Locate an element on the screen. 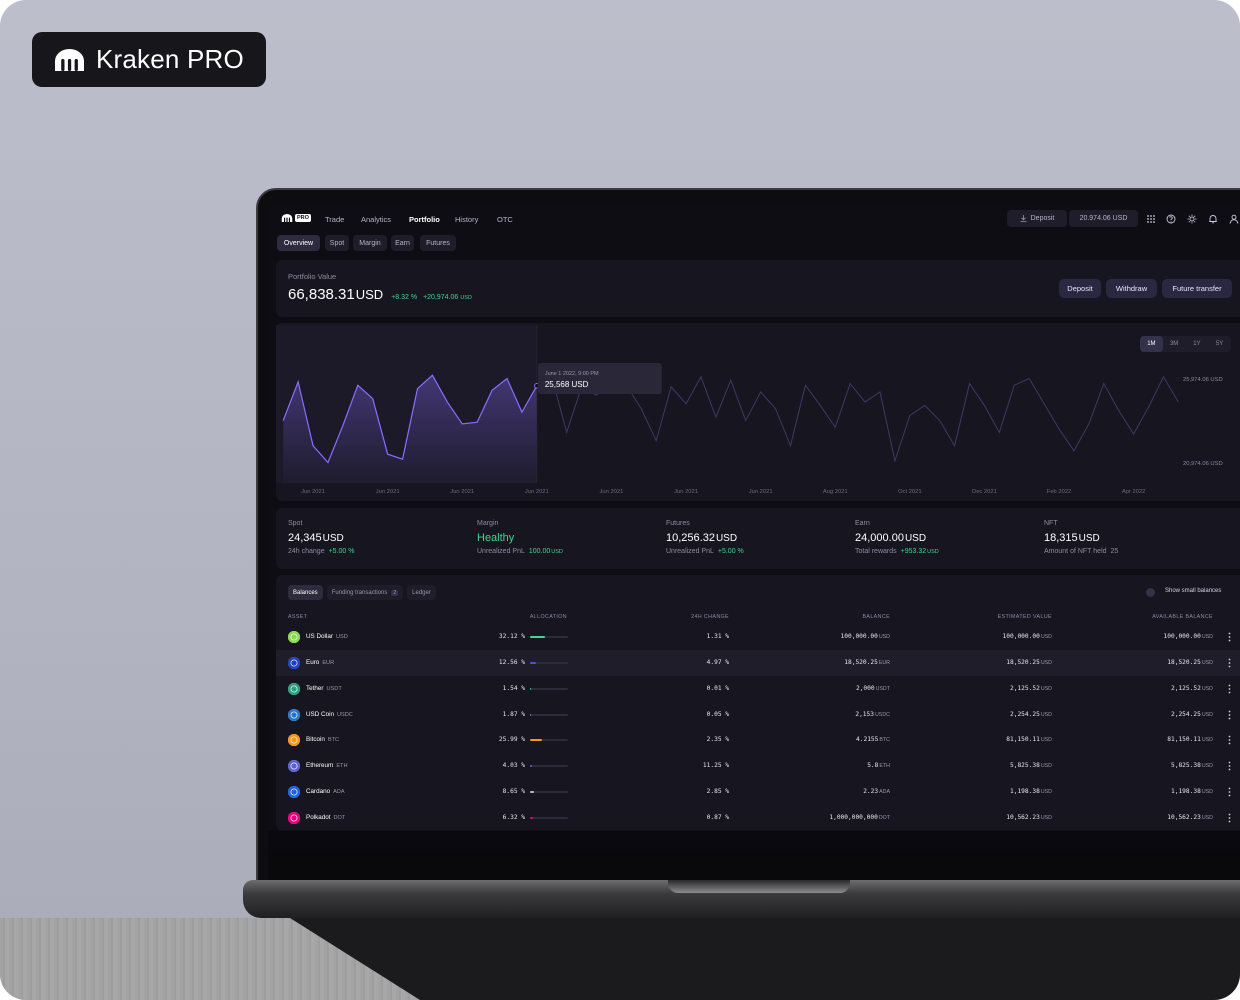 Image resolution: width=1240 pixels, height=1000 pixels. table-tab: Ledger is located at coordinates (421, 592).